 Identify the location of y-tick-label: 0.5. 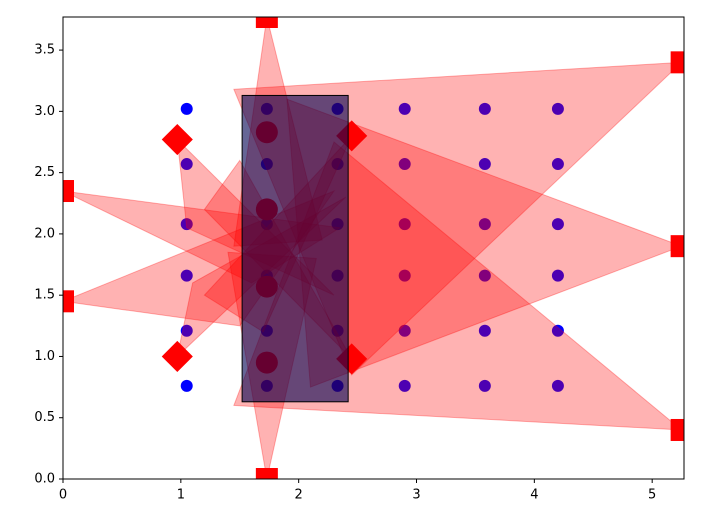
(44, 417).